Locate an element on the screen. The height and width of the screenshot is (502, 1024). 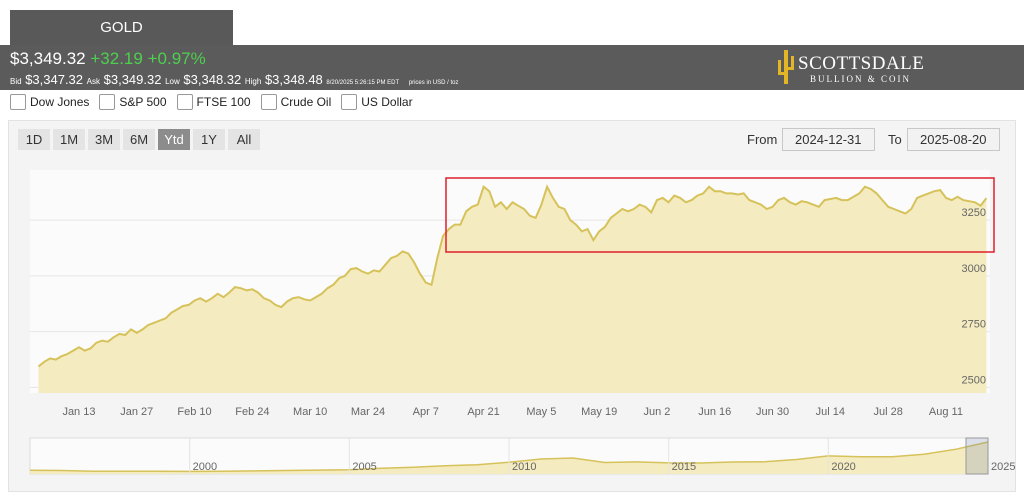
x-tick-label: Jun 16 is located at coordinates (714, 412).